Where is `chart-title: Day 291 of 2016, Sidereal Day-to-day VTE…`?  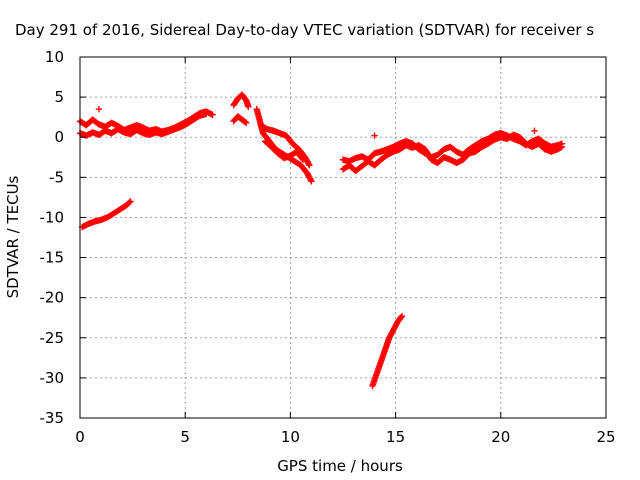
chart-title: Day 291 of 2016, Sidereal Day-to-day VTE… is located at coordinates (304, 30).